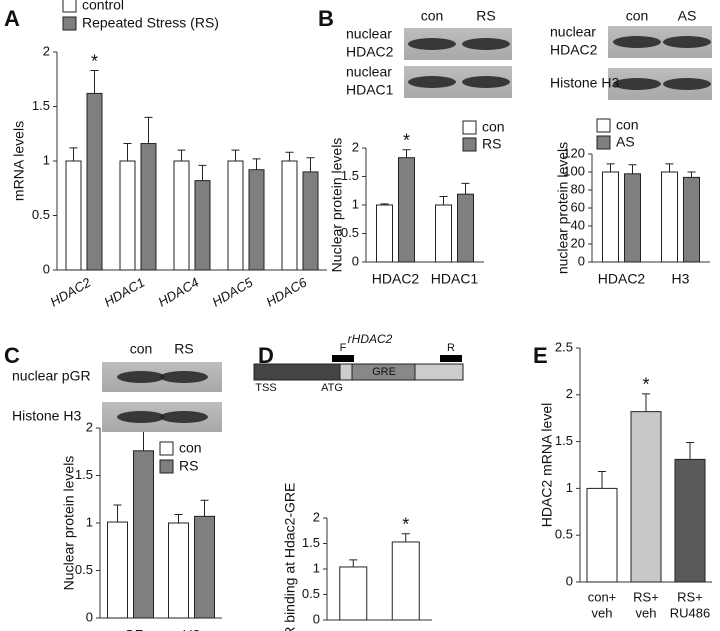 The image size is (720, 631). Describe the element at coordinates (547, 465) in the screenshot. I see `y-axis-label: HDAC2 mRNA level` at that location.